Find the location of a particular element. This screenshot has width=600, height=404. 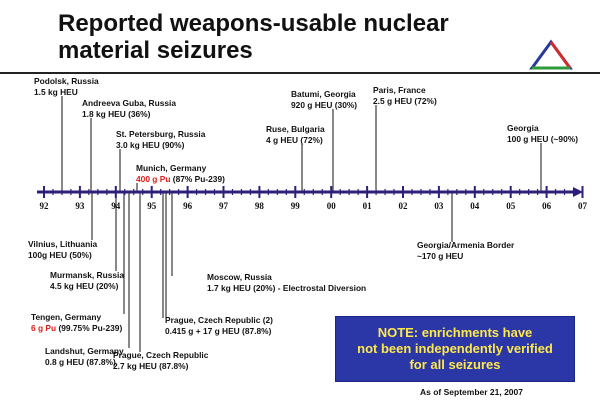

year-label: 99 is located at coordinates (295, 206).